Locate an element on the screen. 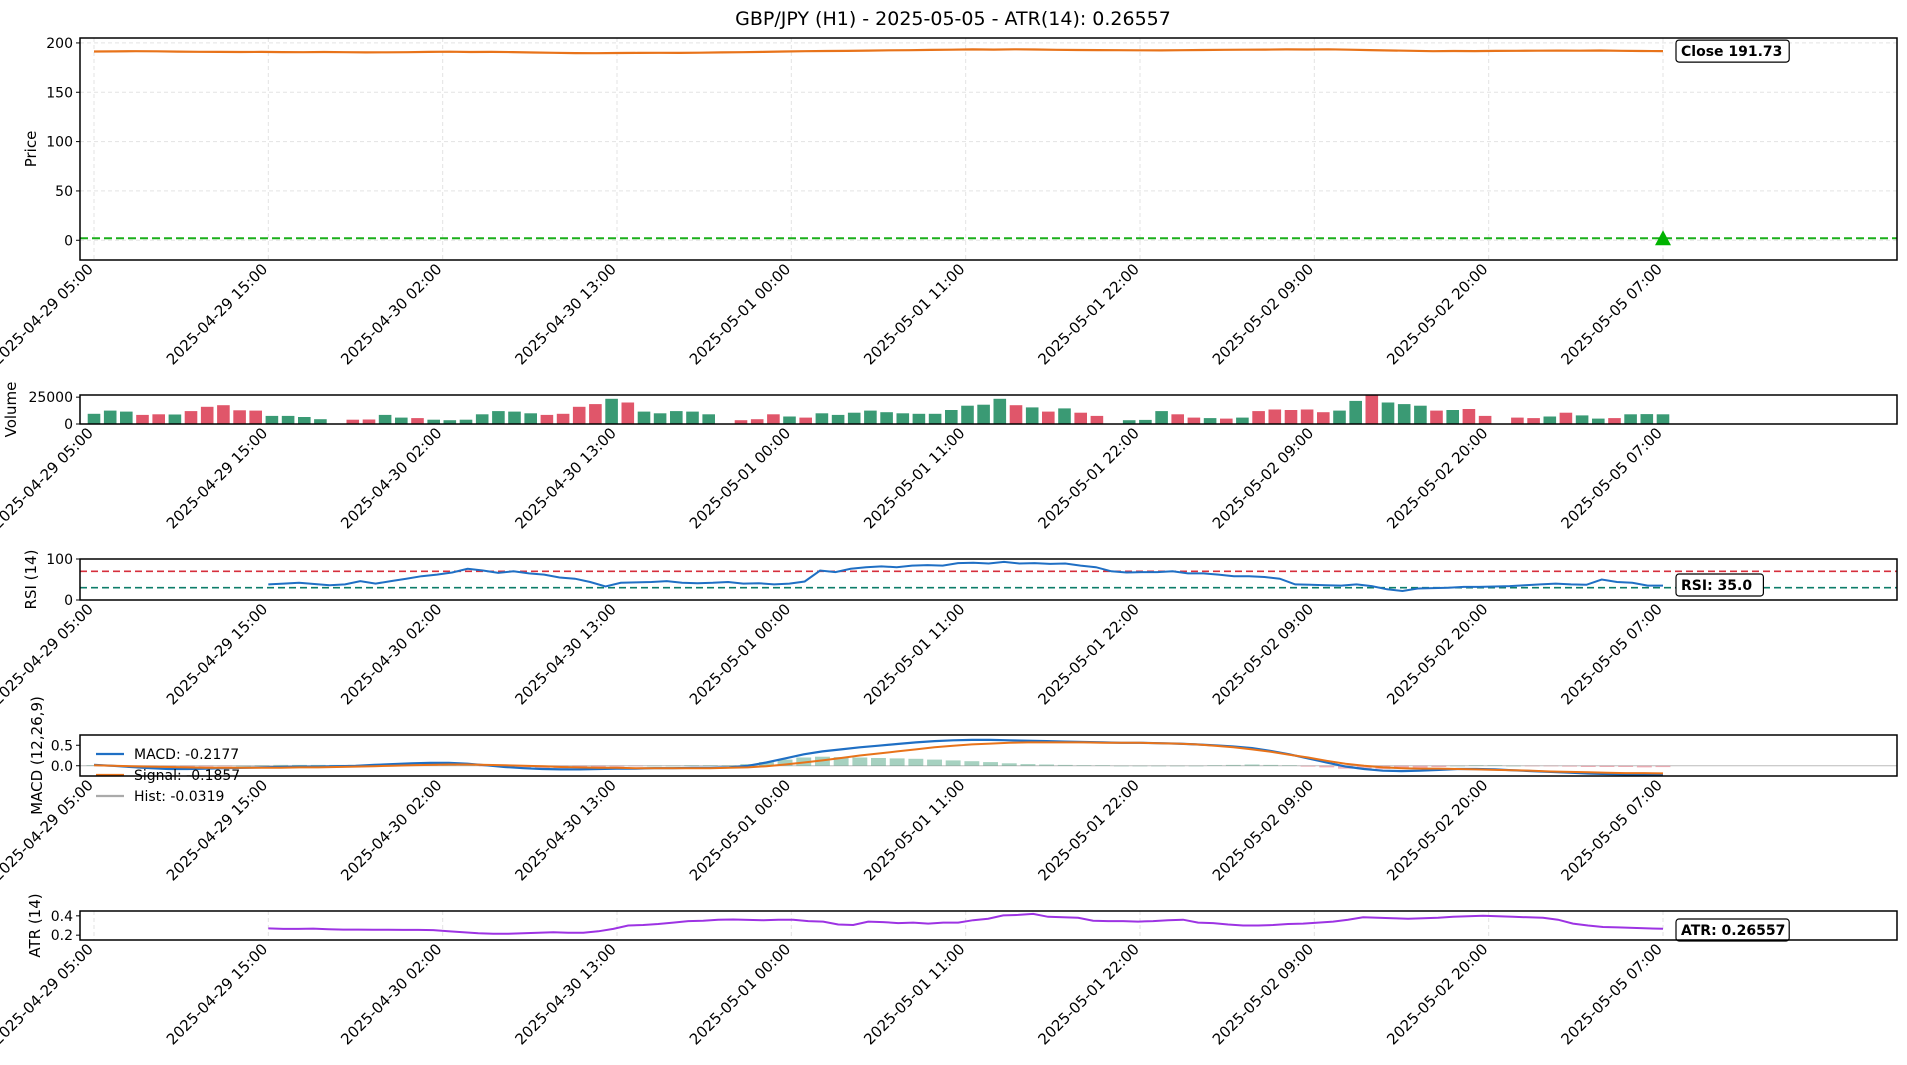  volume-x-tick-label: 2025-04-30 02:00 is located at coordinates (391, 478).